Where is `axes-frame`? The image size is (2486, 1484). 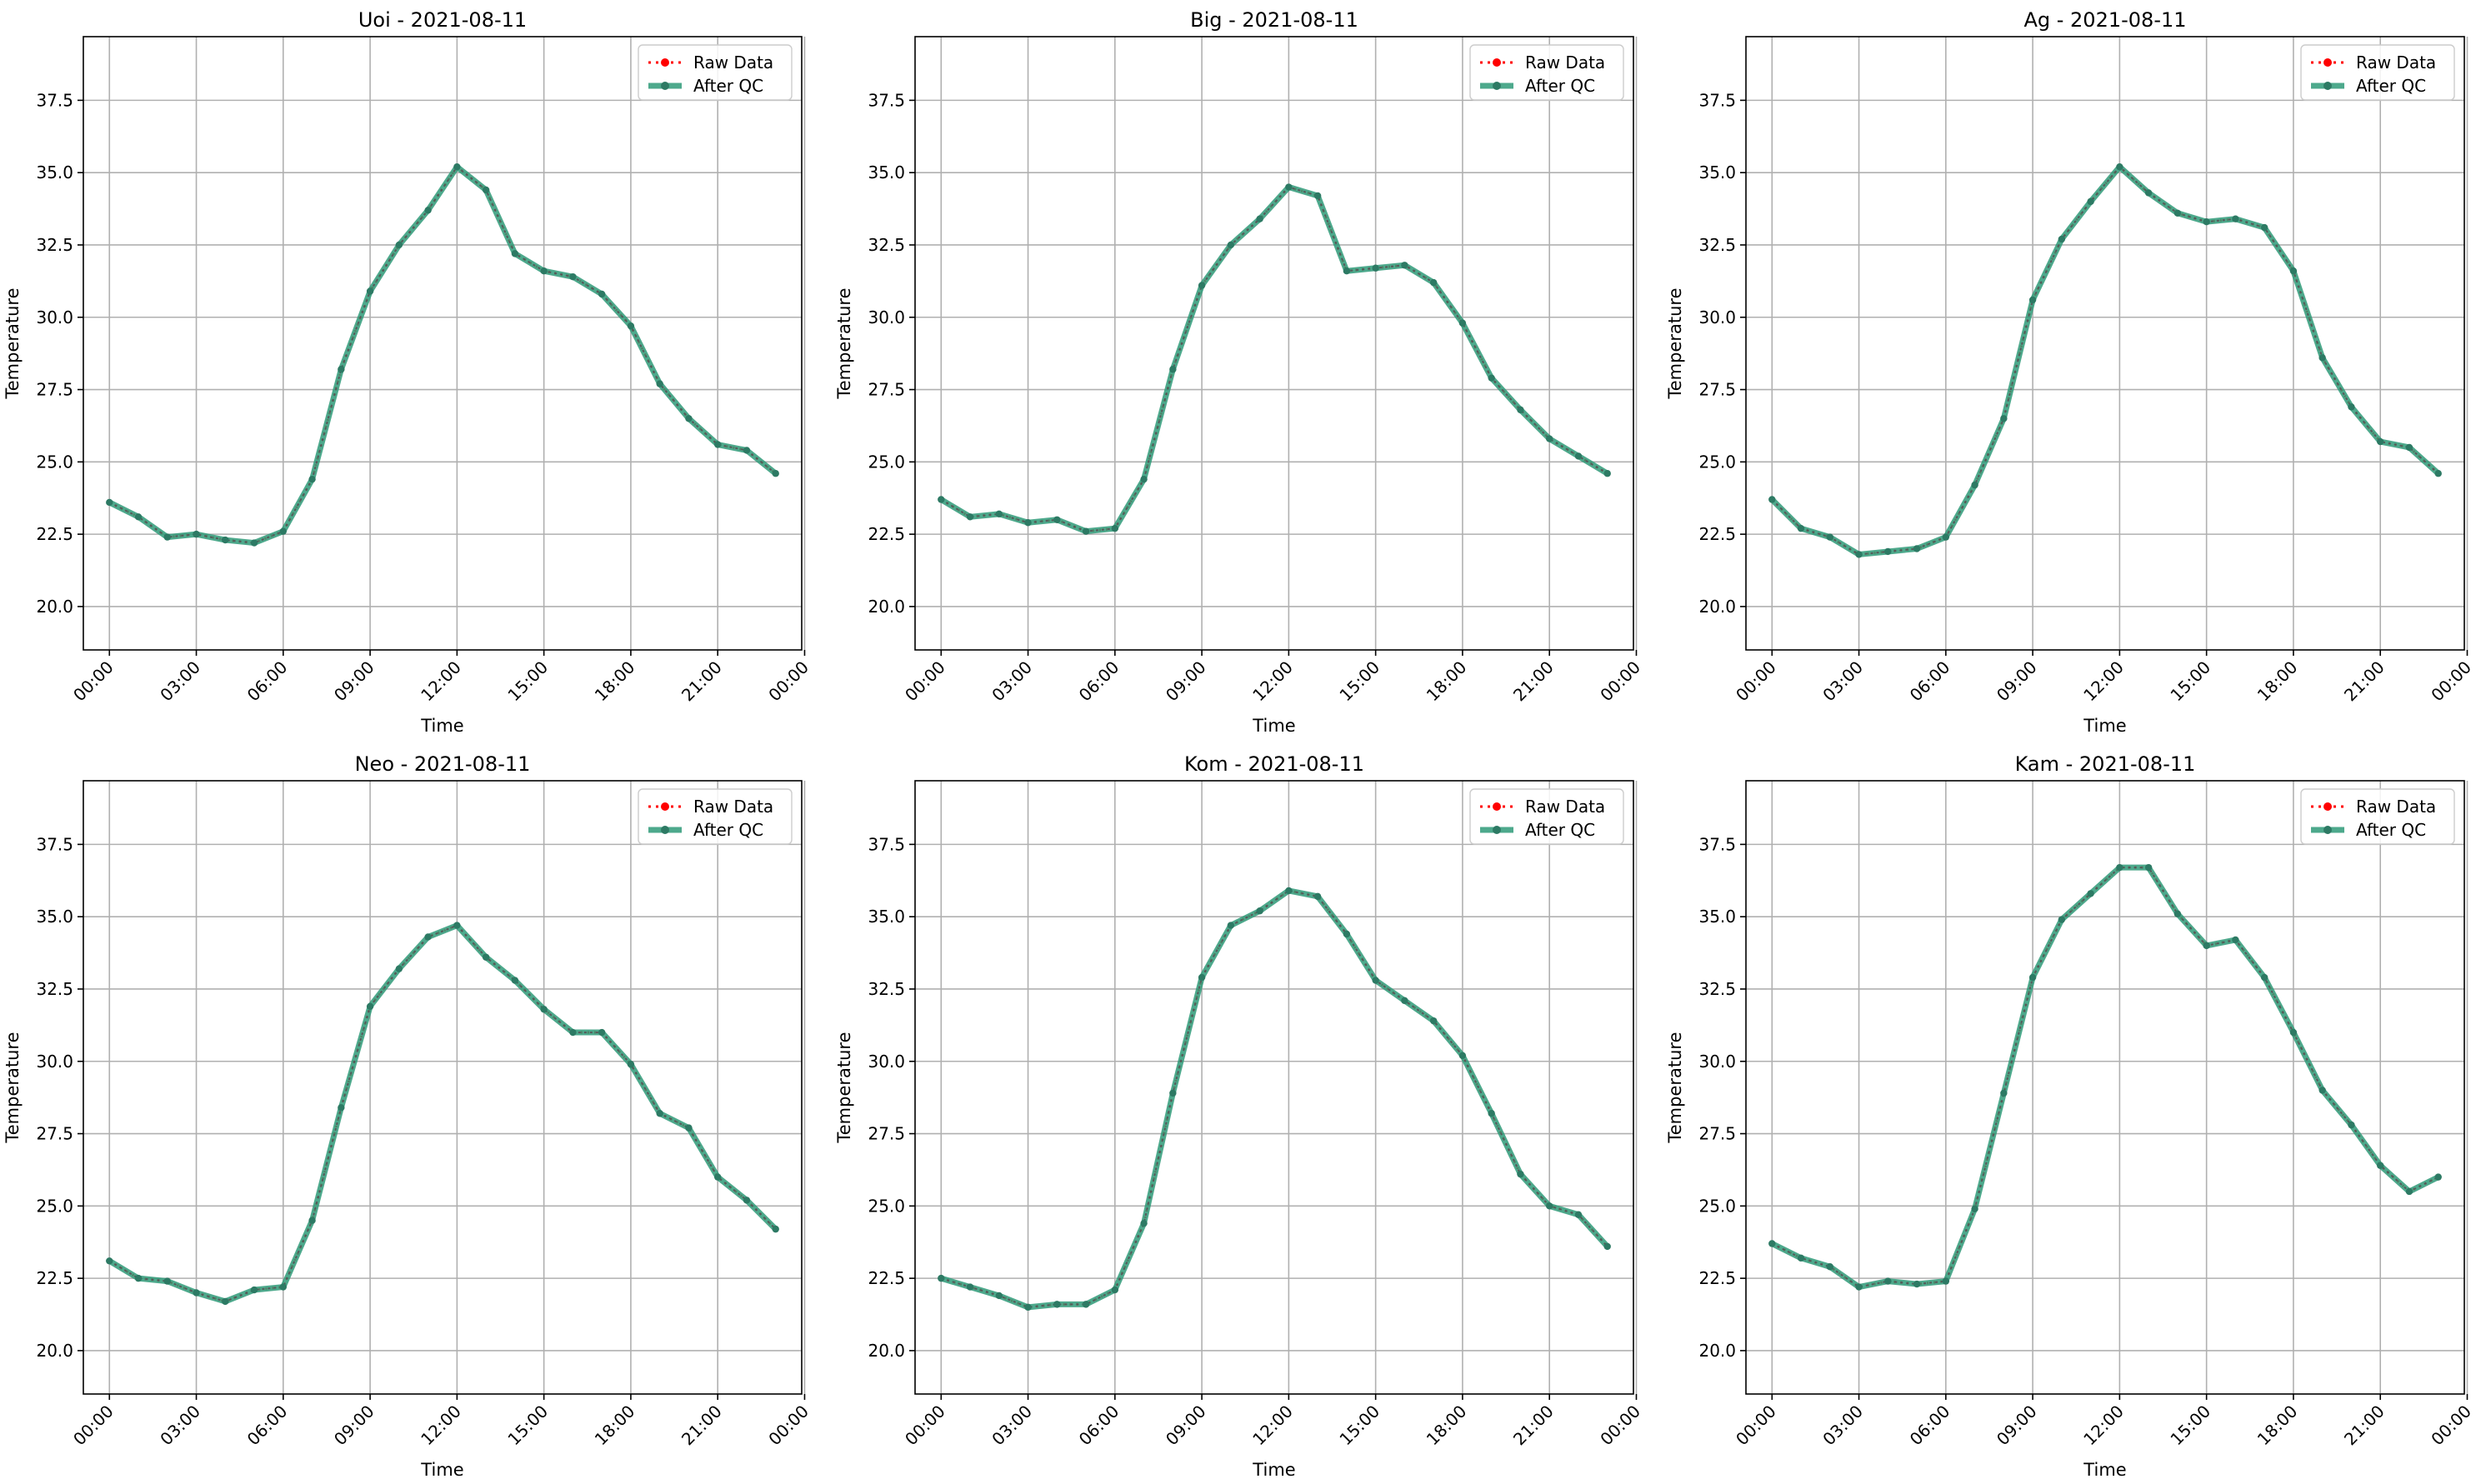 axes-frame is located at coordinates (443, 1088).